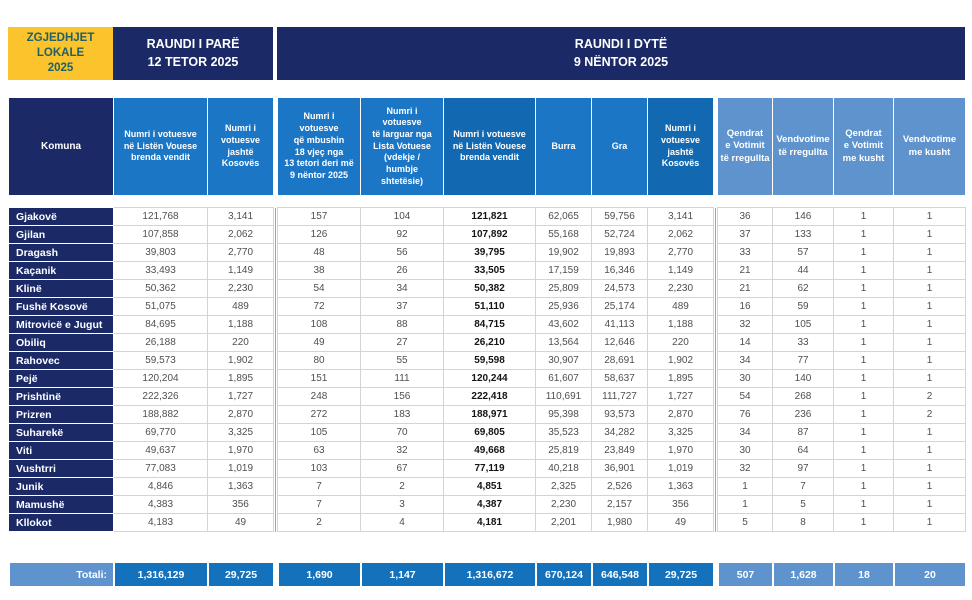 The width and height of the screenshot is (972, 600). What do you see at coordinates (680, 216) in the screenshot?
I see `value-cell: 3,141` at bounding box center [680, 216].